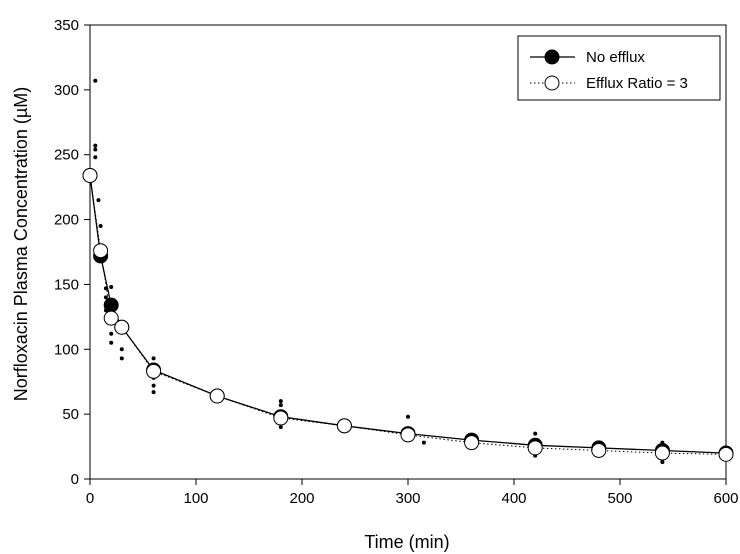 This screenshot has width=740, height=554. Describe the element at coordinates (619, 498) in the screenshot. I see `x-tick-label: 500` at that location.